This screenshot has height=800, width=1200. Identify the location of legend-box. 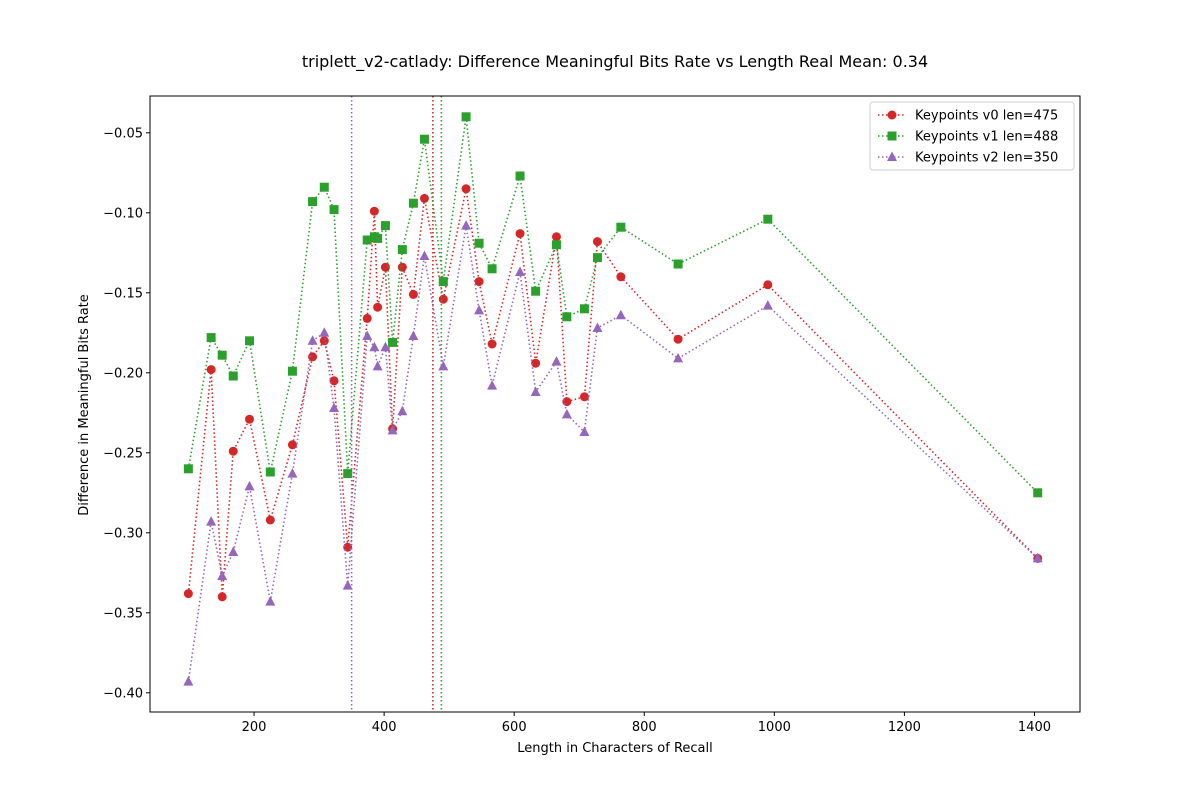
(972, 136).